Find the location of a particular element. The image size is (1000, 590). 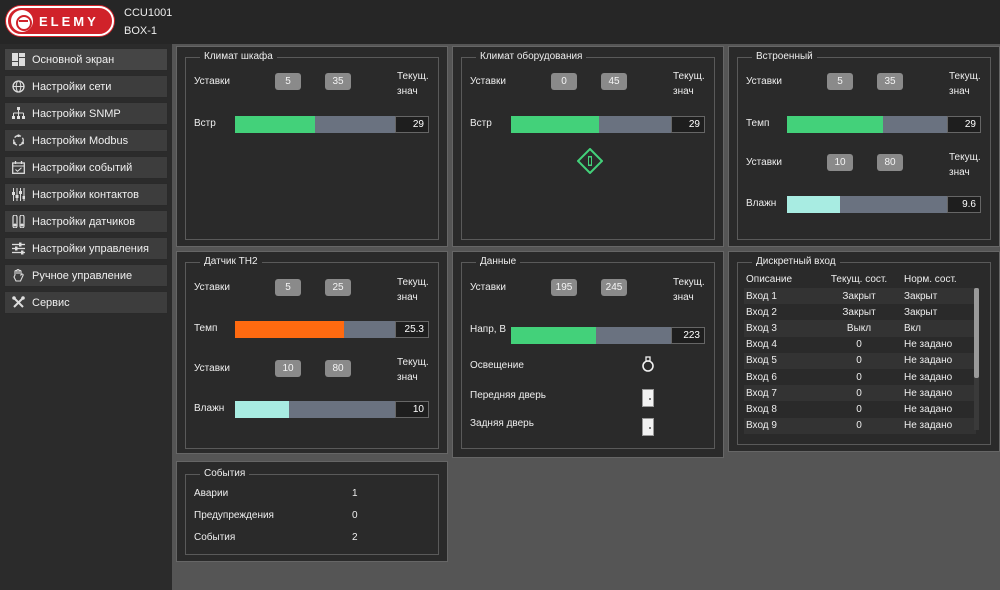

temperature-value: 25.3 is located at coordinates (412, 329).